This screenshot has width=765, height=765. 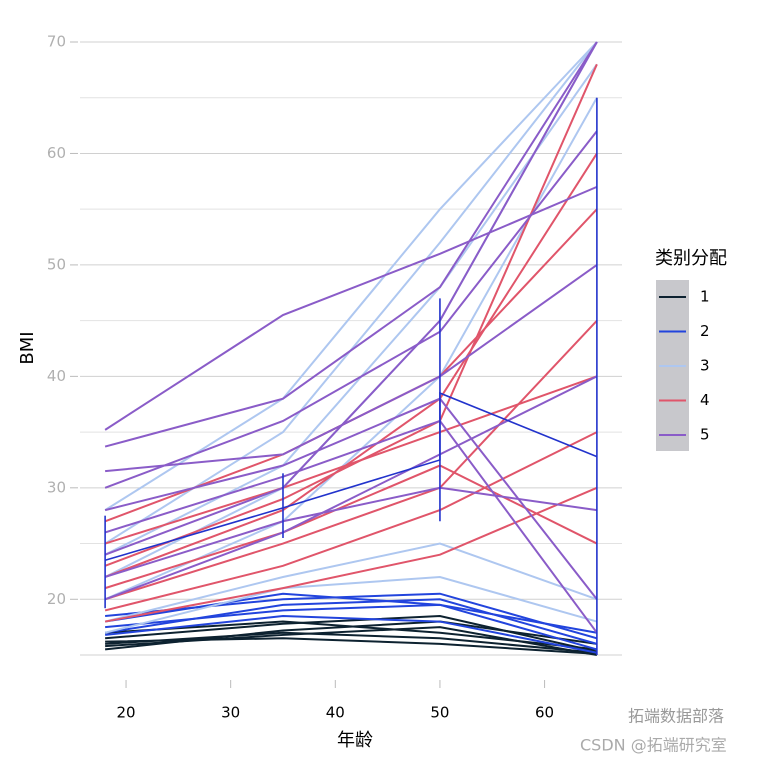 What do you see at coordinates (56, 42) in the screenshot?
I see `y-tick-label: 70` at bounding box center [56, 42].